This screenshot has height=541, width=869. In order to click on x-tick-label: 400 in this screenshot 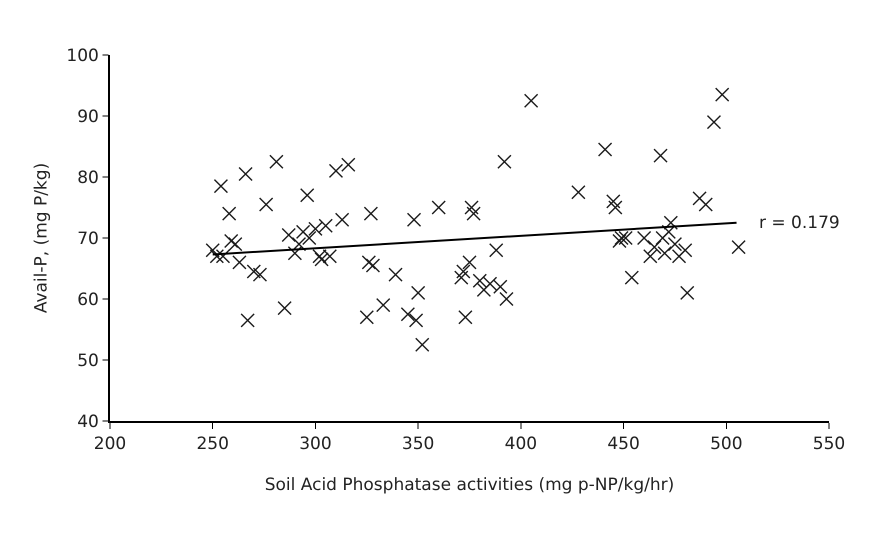, I will do `click(521, 444)`.